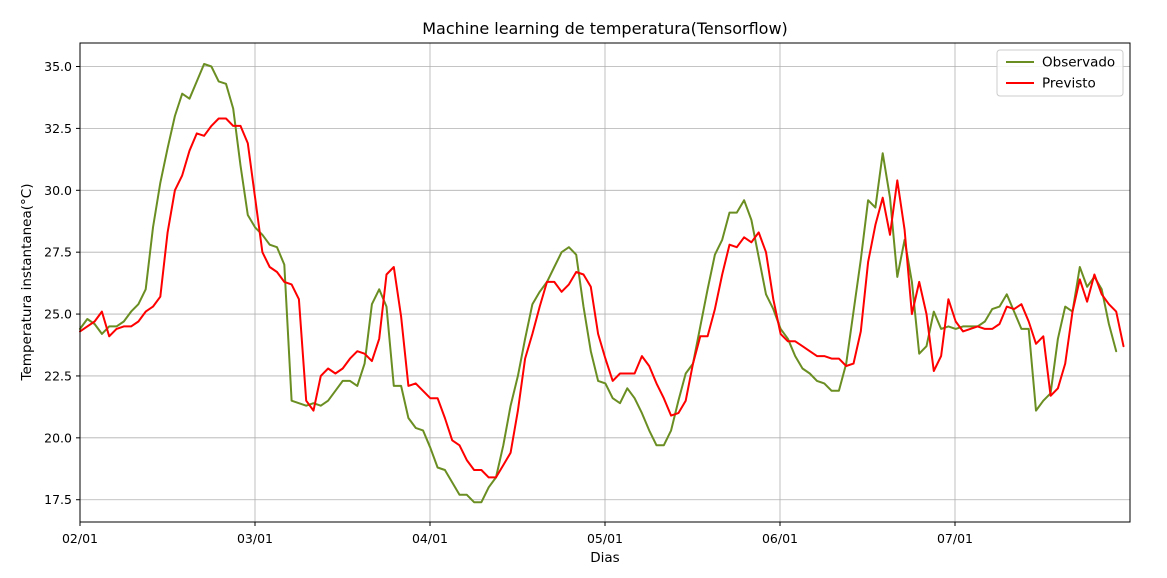  Describe the element at coordinates (58, 128) in the screenshot. I see `y-tick-label: 32.5` at that location.